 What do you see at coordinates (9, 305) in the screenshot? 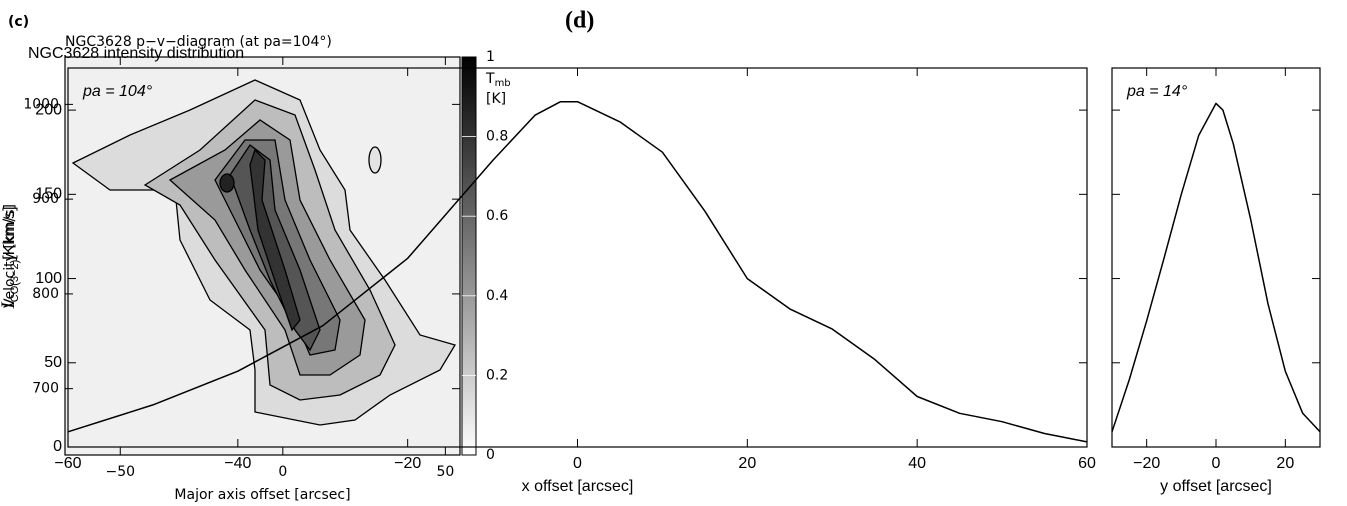
I see `label-symbol: I` at bounding box center [9, 305].